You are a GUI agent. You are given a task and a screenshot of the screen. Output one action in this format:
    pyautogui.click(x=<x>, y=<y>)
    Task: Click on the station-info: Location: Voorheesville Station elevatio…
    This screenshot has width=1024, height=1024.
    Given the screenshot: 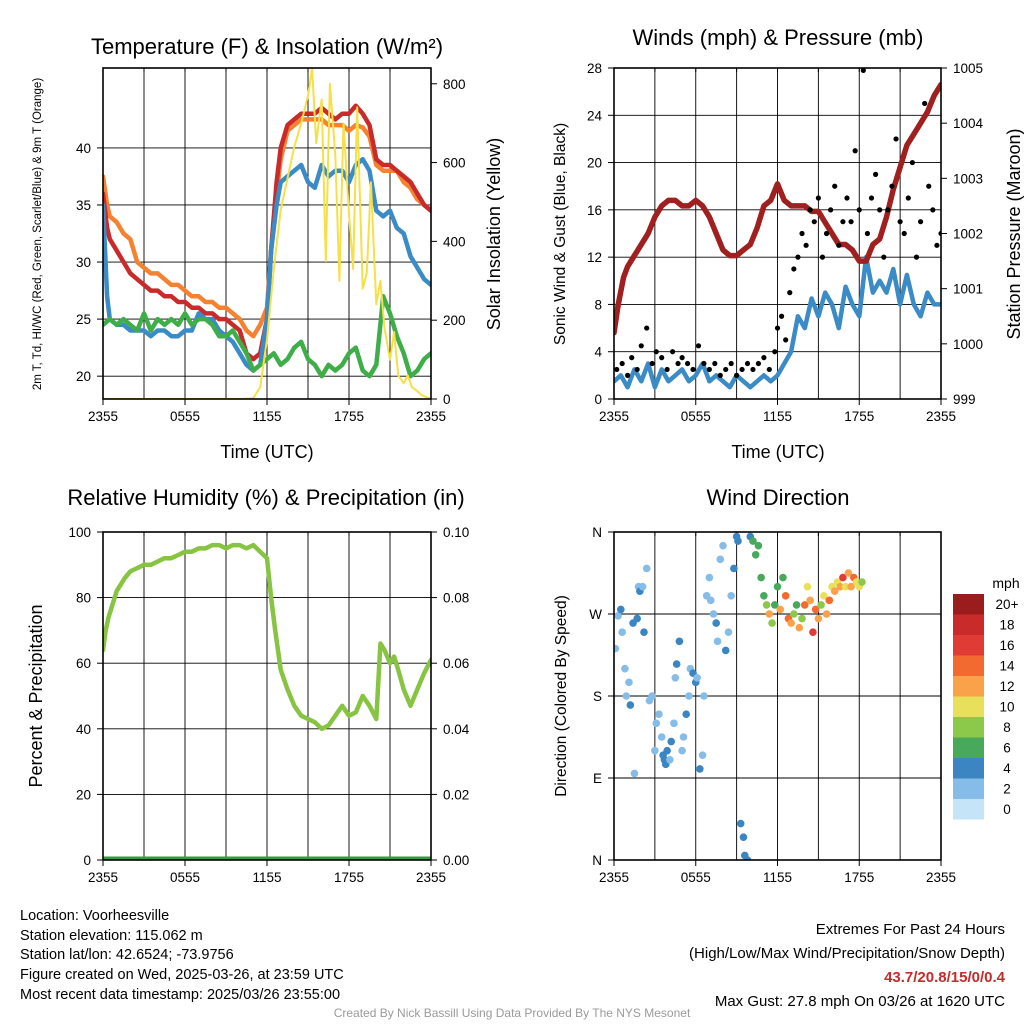 What is the action you would take?
    pyautogui.click(x=182, y=956)
    